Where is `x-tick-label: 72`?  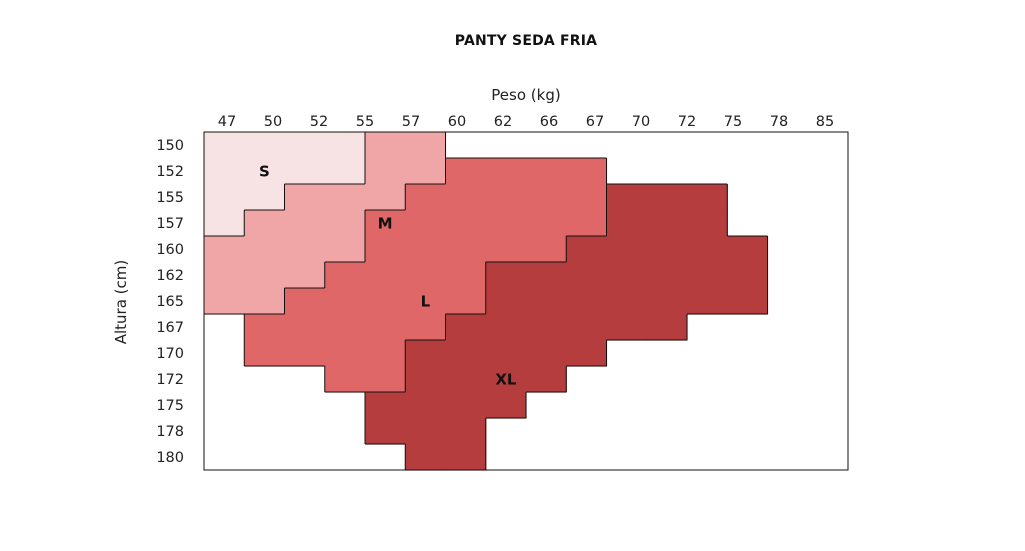
x-tick-label: 72 is located at coordinates (687, 122).